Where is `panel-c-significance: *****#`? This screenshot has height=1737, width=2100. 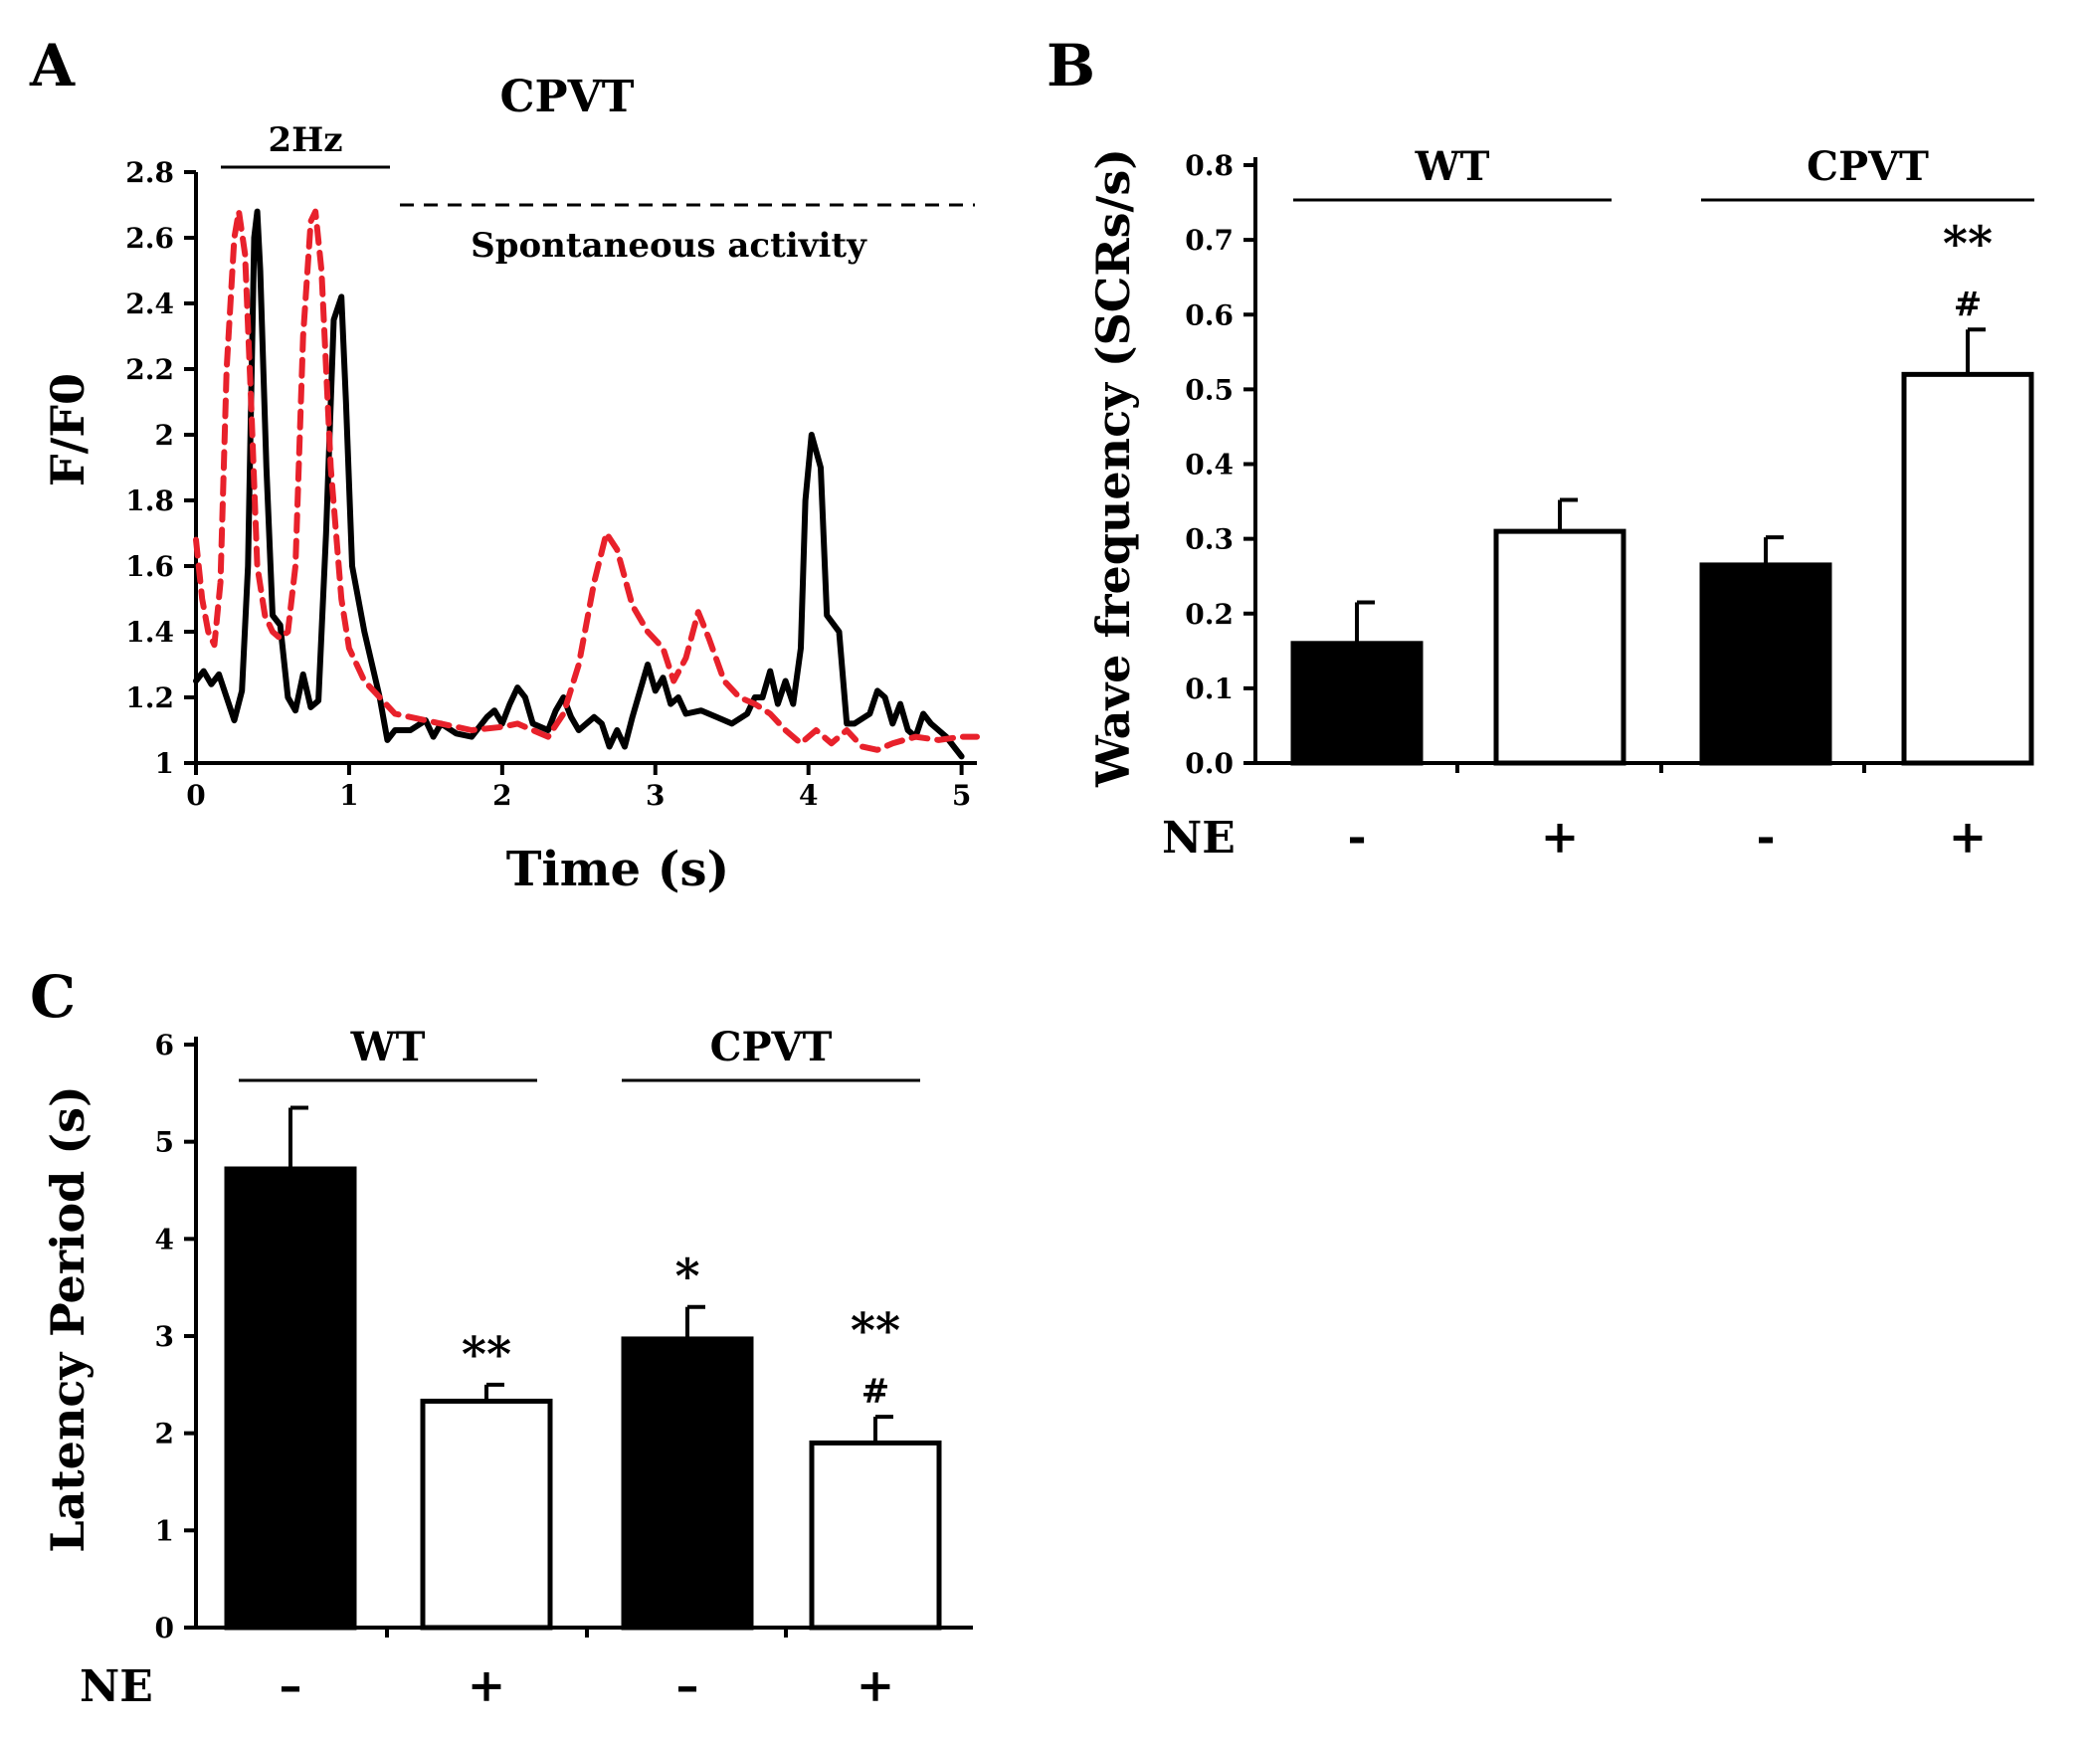
panel-c-significance: *****# is located at coordinates (681, 1331).